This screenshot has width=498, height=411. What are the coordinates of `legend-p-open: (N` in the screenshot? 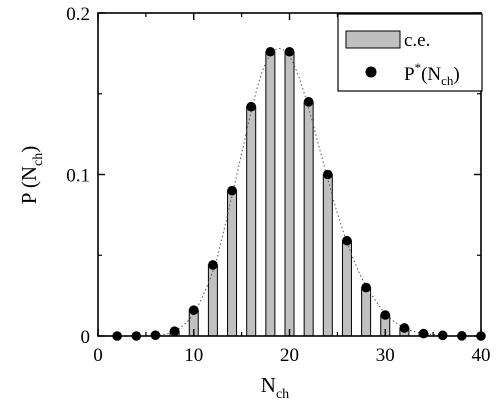 It's located at (431, 74).